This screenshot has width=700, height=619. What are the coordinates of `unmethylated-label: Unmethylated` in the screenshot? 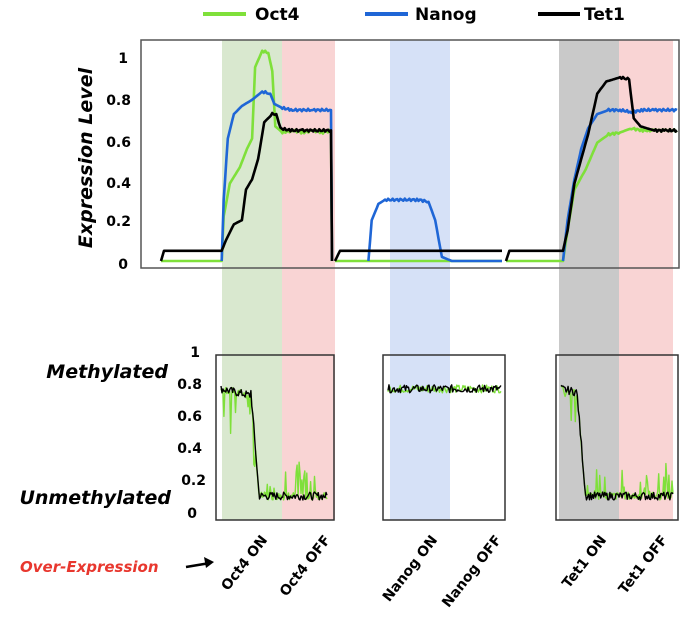 It's located at (95, 498).